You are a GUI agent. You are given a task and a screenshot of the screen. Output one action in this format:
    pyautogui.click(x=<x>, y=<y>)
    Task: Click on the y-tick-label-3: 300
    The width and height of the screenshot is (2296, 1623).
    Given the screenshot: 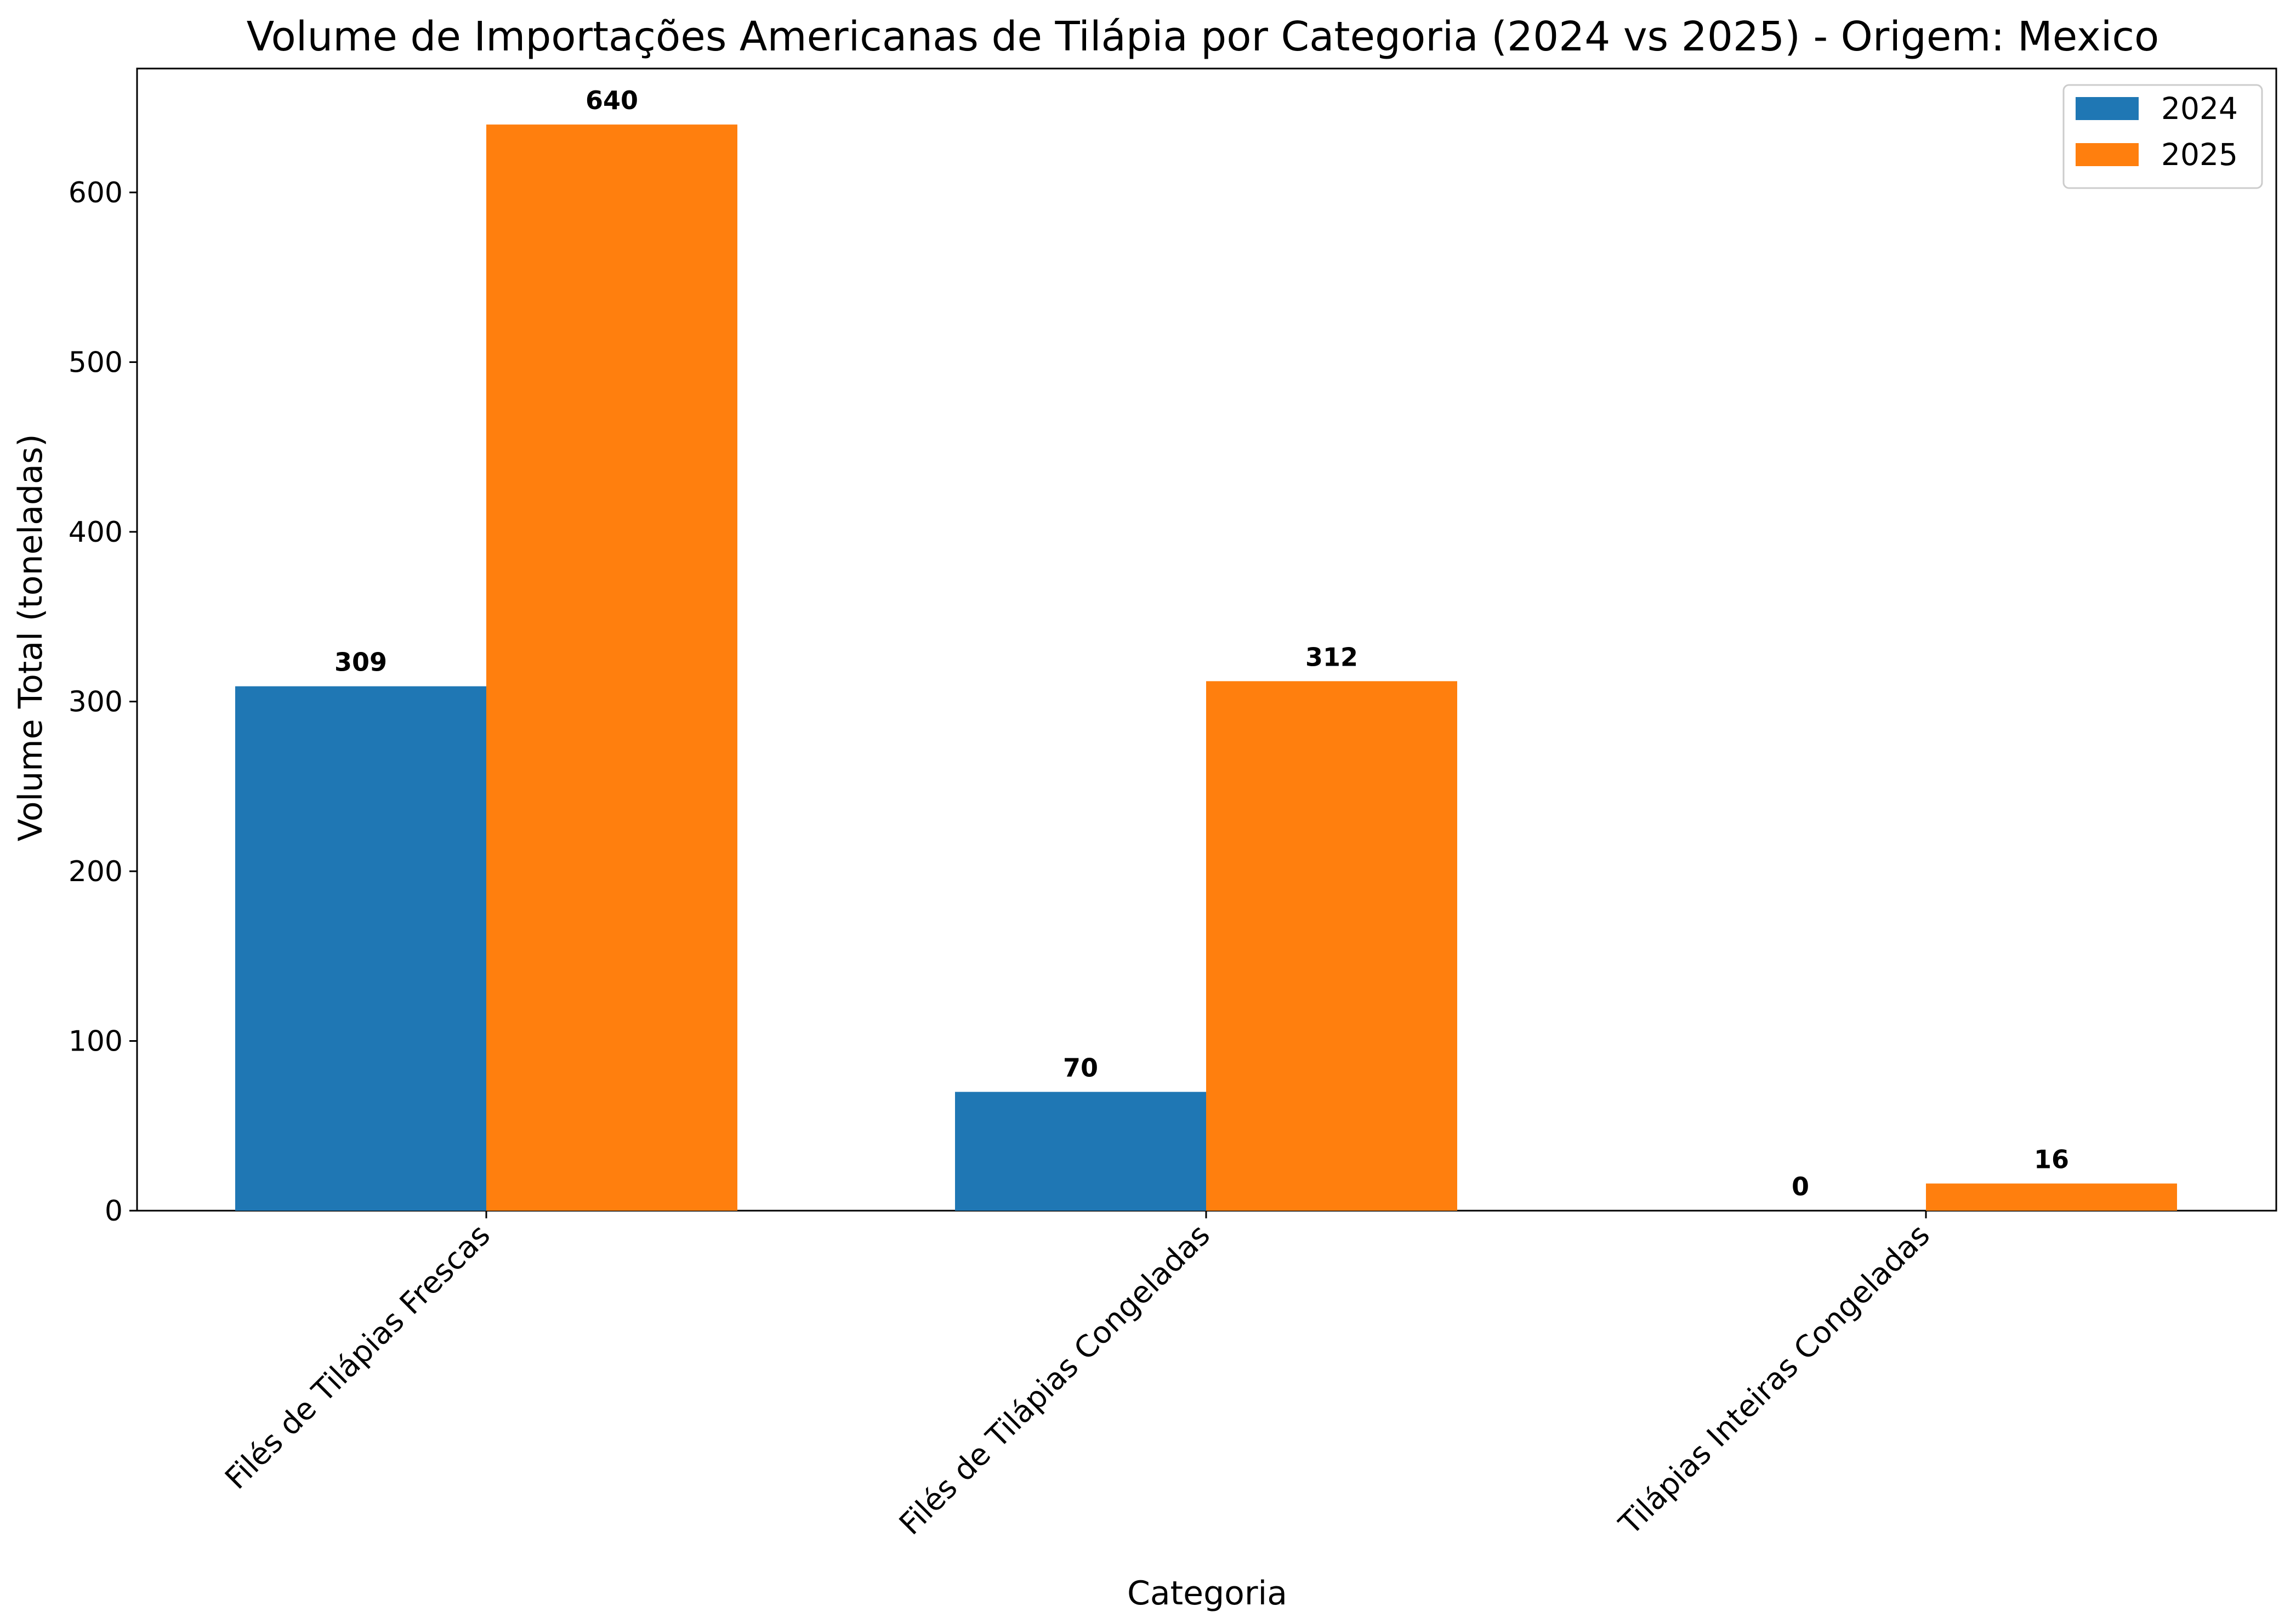 What is the action you would take?
    pyautogui.click(x=96, y=702)
    